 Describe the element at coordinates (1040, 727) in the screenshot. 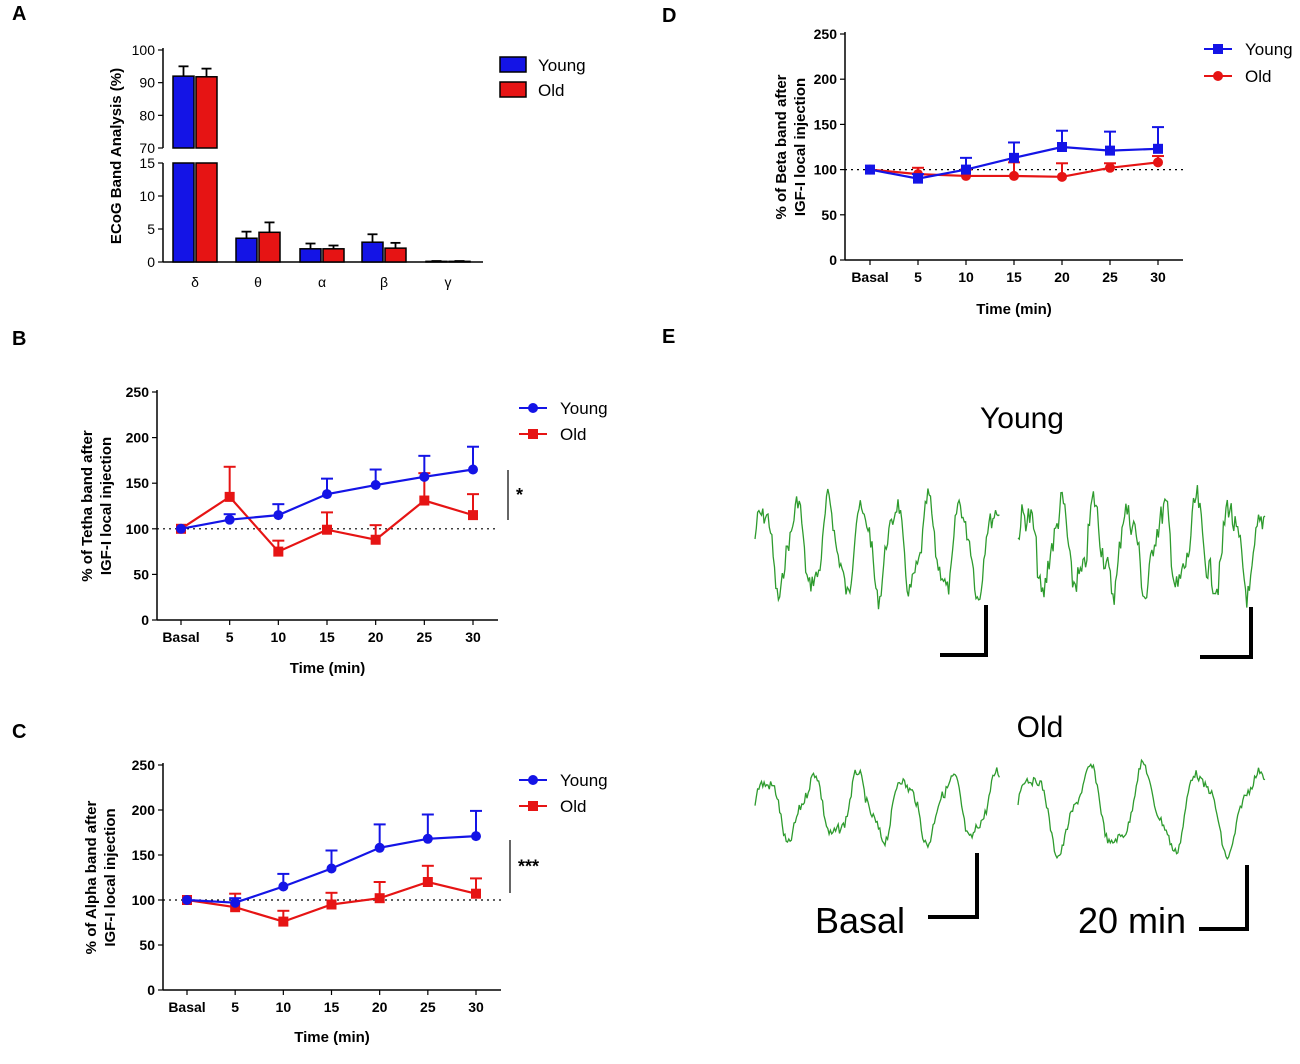

I see `trace-title-old: Old` at that location.